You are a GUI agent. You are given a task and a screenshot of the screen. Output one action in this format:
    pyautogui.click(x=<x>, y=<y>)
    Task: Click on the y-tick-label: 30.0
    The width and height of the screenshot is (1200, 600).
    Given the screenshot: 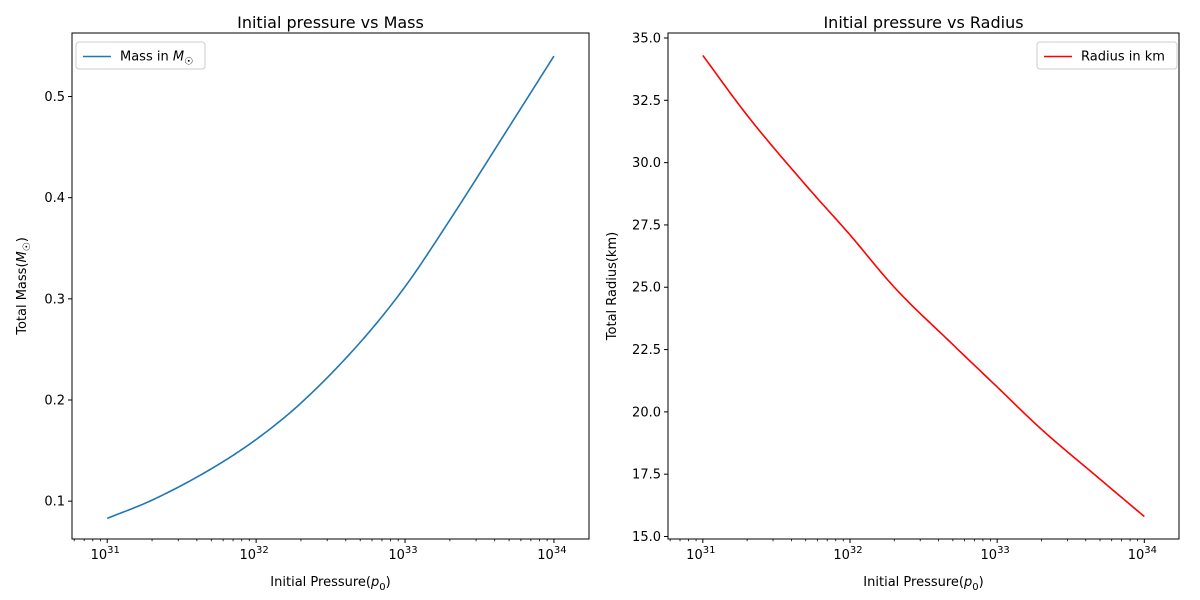 What is the action you would take?
    pyautogui.click(x=646, y=163)
    